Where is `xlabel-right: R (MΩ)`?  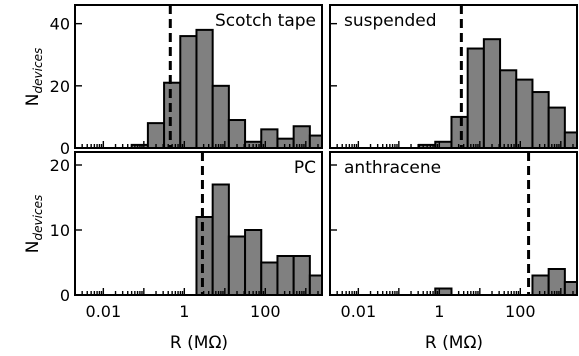 xlabel-right: R (MΩ) is located at coordinates (454, 343).